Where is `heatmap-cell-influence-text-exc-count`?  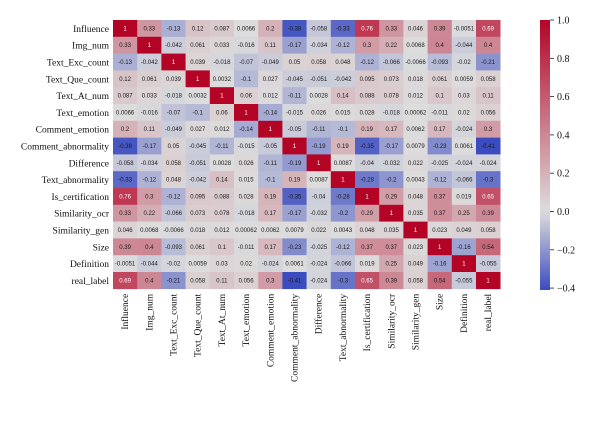 heatmap-cell-influence-text-exc-count is located at coordinates (173, 29).